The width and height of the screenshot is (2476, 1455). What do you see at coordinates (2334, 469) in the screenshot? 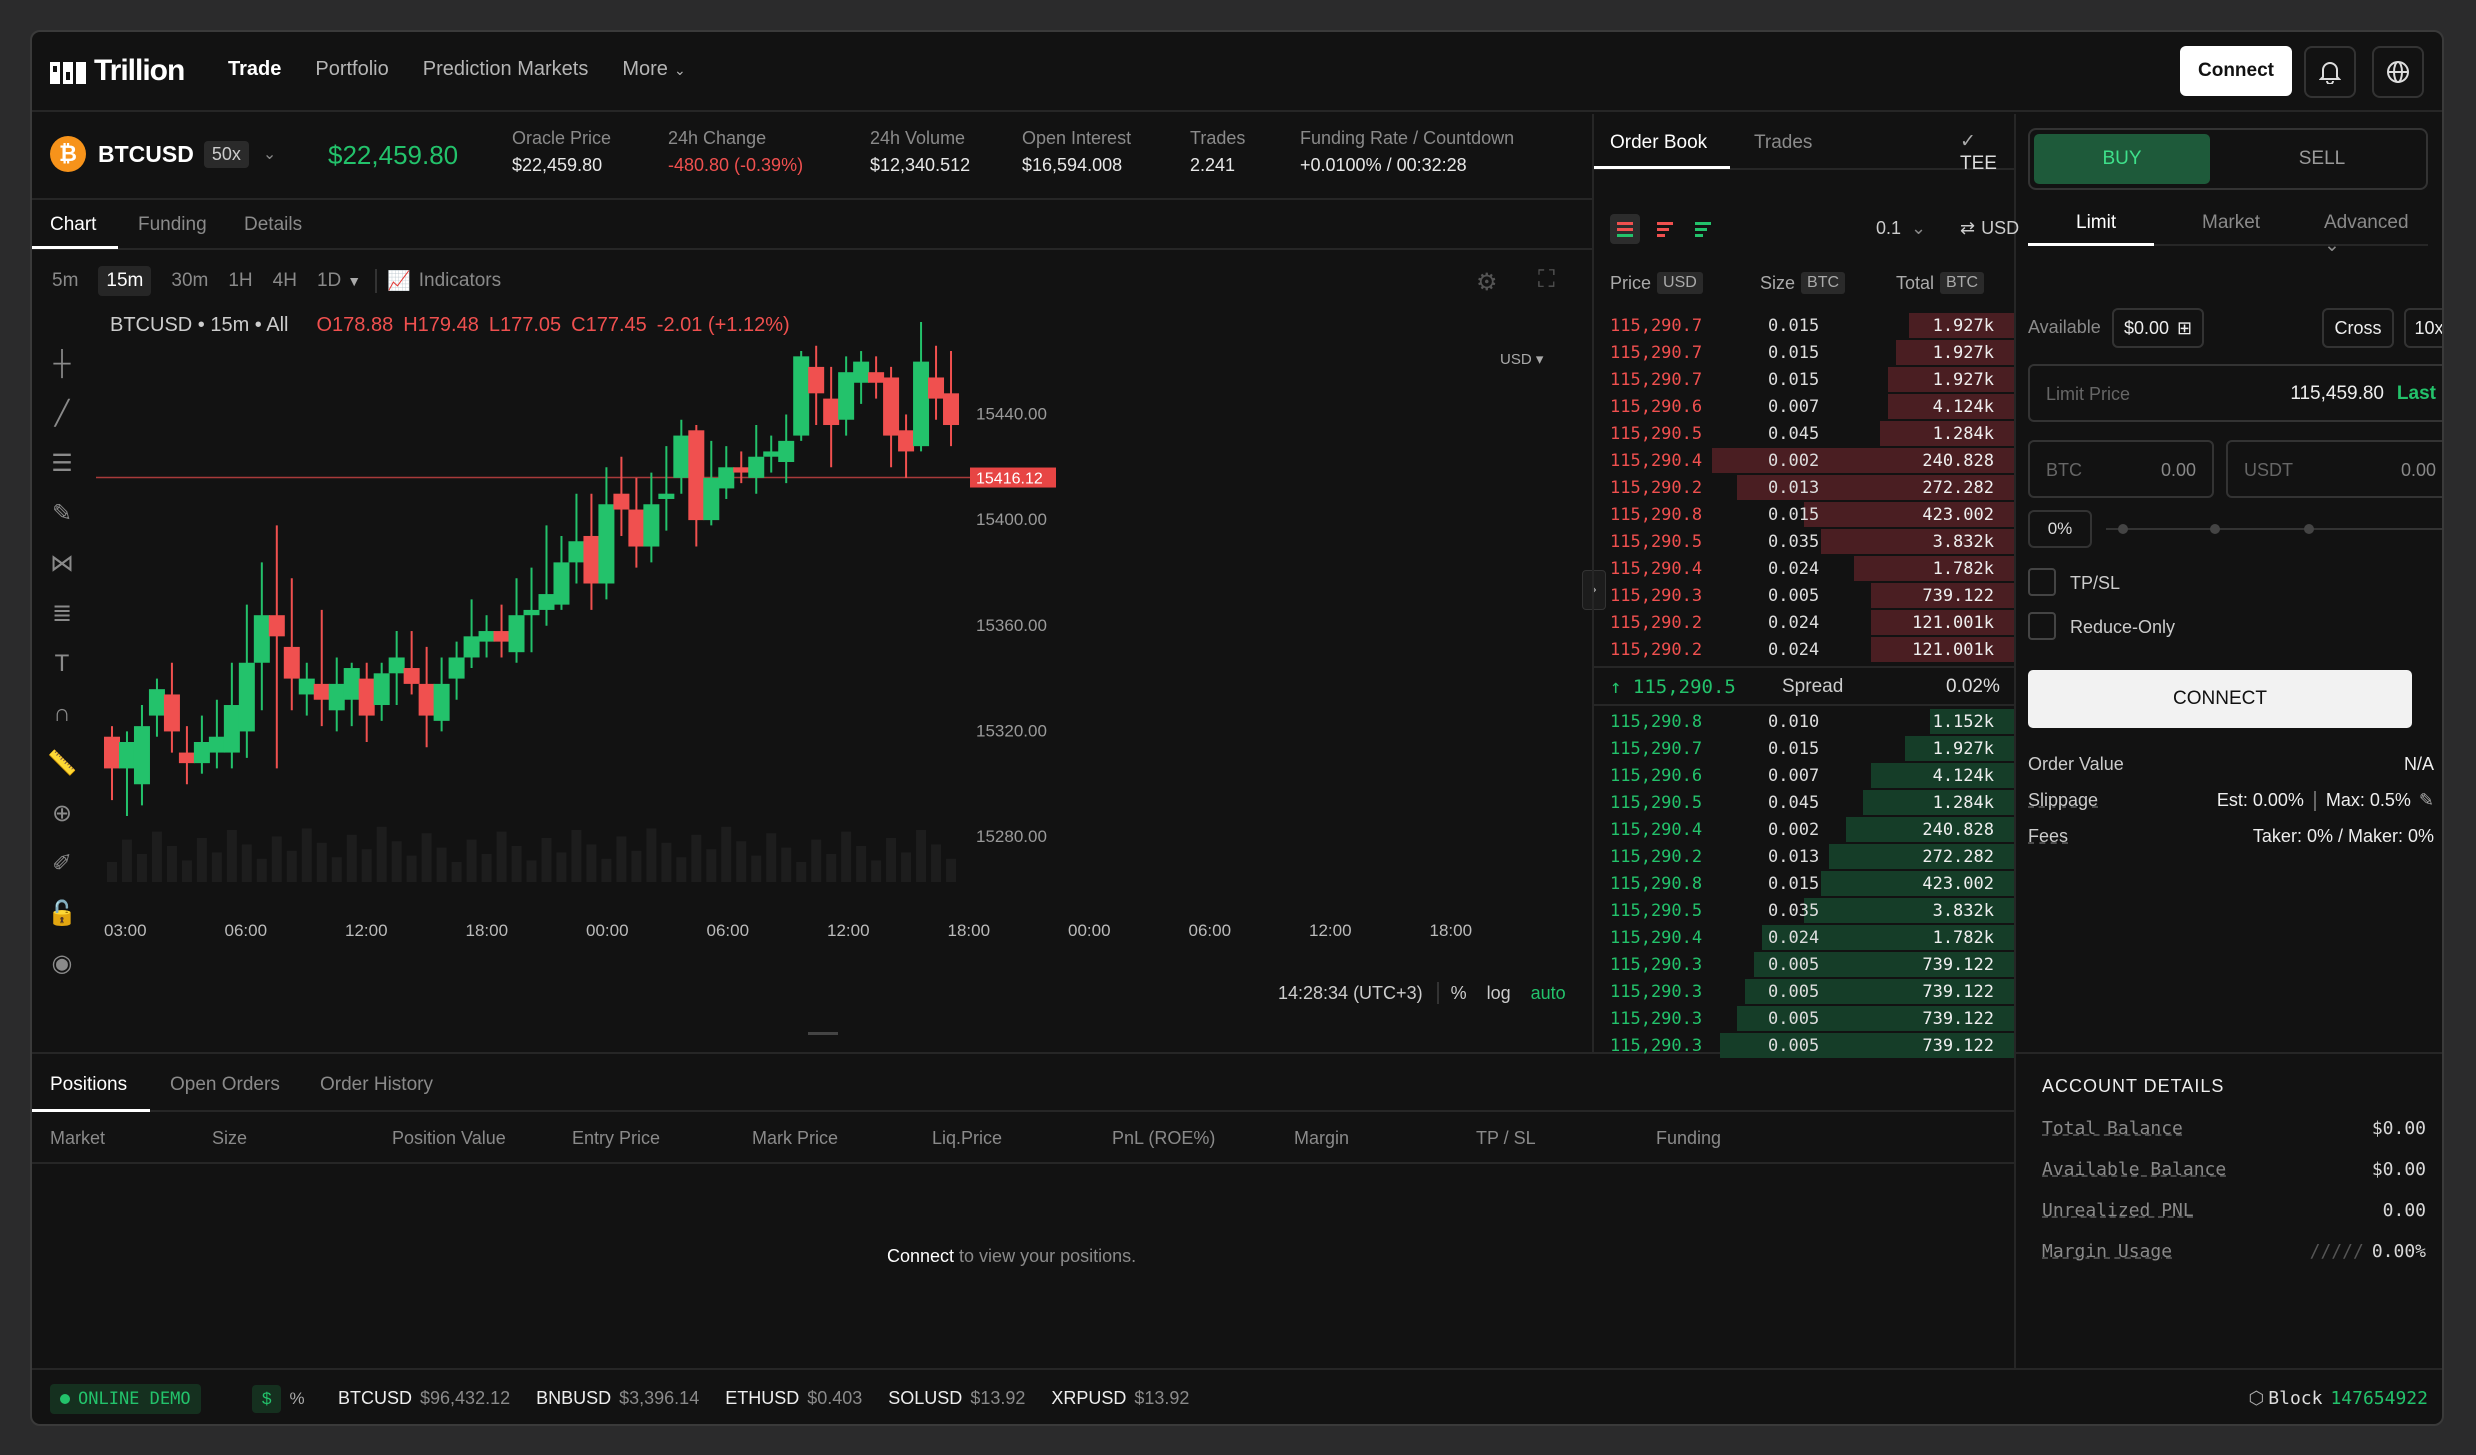
I see `usdt-amount-input: USDT 0.00` at bounding box center [2334, 469].